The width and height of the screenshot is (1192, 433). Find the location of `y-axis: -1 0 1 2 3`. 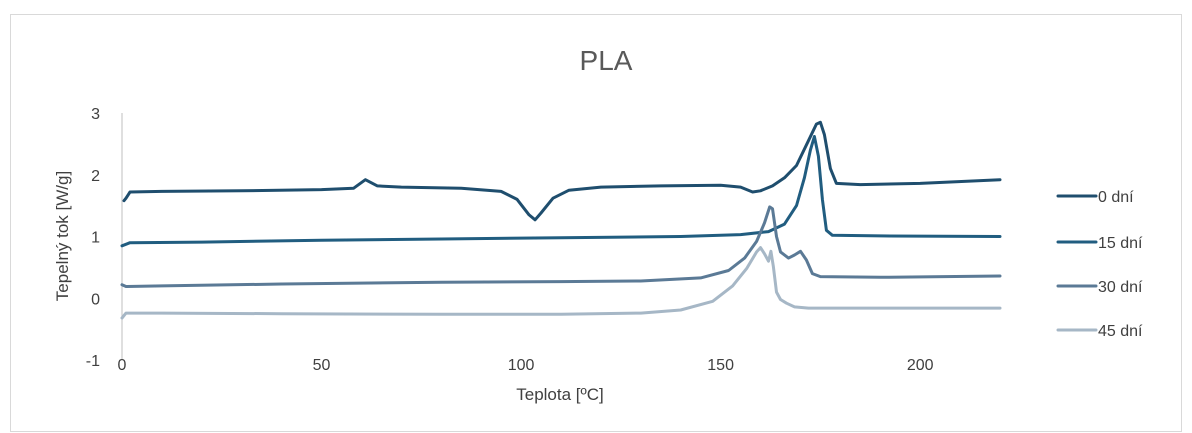

y-axis: -1 0 1 2 3 is located at coordinates (93, 238).